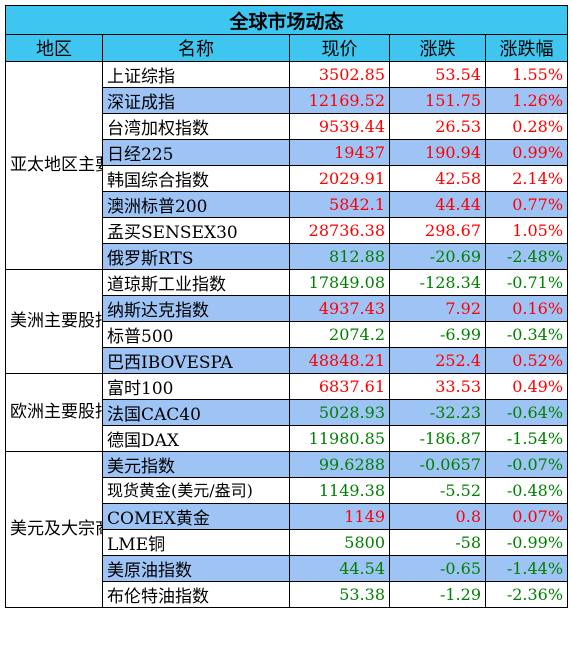  I want to click on region-label: 美洲主要股指, so click(54, 321).